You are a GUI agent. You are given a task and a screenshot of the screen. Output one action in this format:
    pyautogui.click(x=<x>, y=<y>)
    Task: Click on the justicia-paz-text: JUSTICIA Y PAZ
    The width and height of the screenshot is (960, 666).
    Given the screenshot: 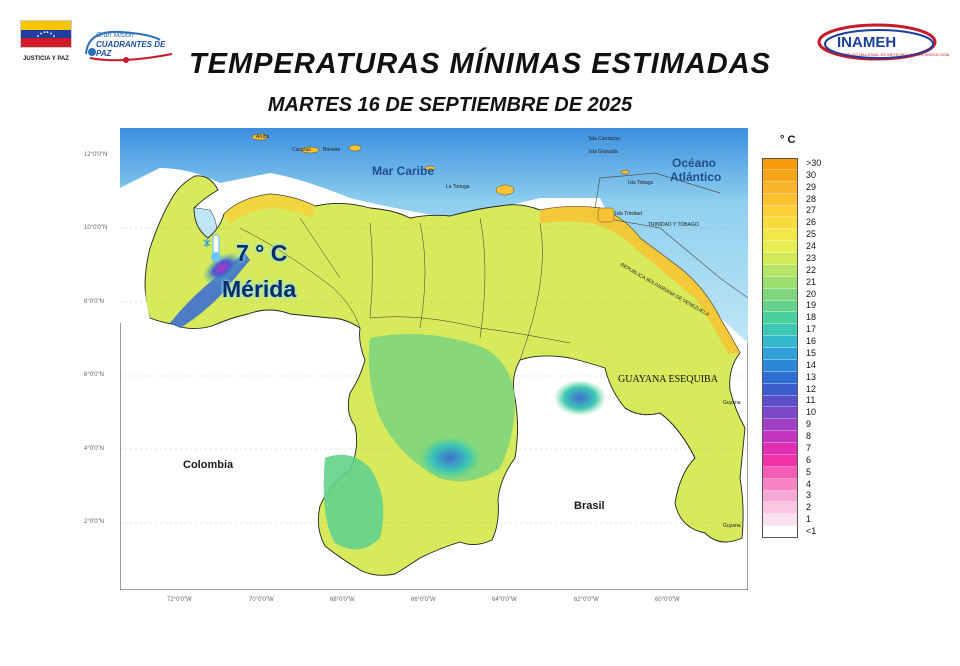 What is the action you would take?
    pyautogui.click(x=46, y=59)
    